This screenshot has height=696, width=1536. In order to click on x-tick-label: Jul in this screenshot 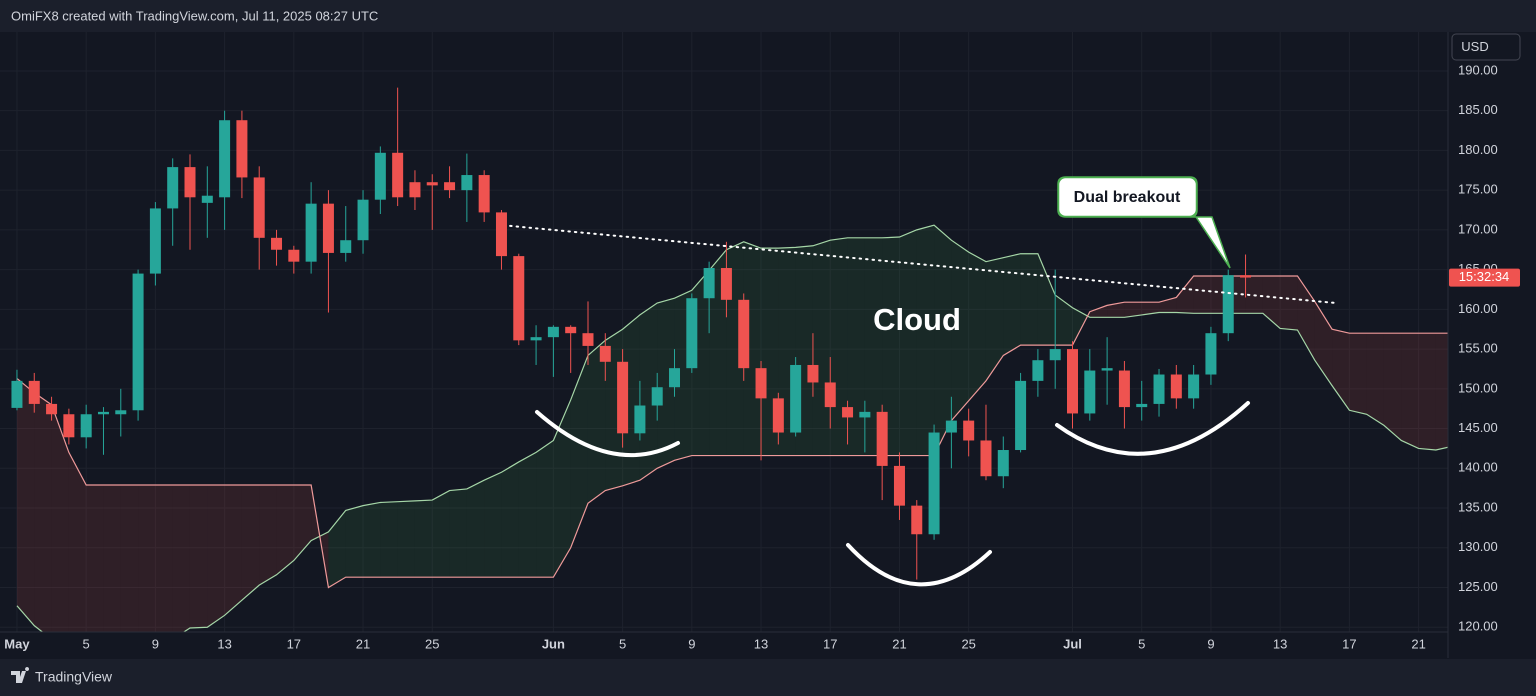, I will do `click(1072, 643)`.